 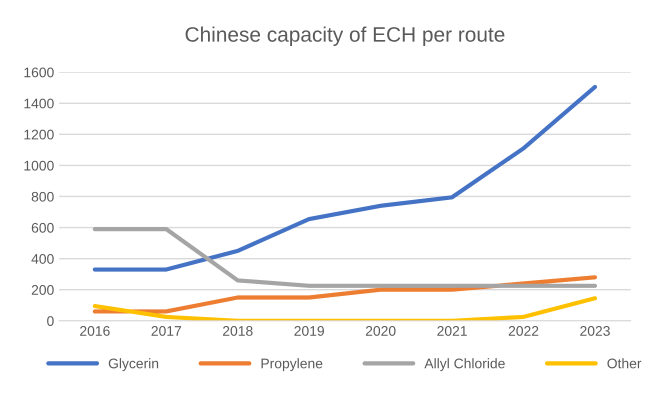 I want to click on x-tick-label: 2021, so click(x=452, y=331).